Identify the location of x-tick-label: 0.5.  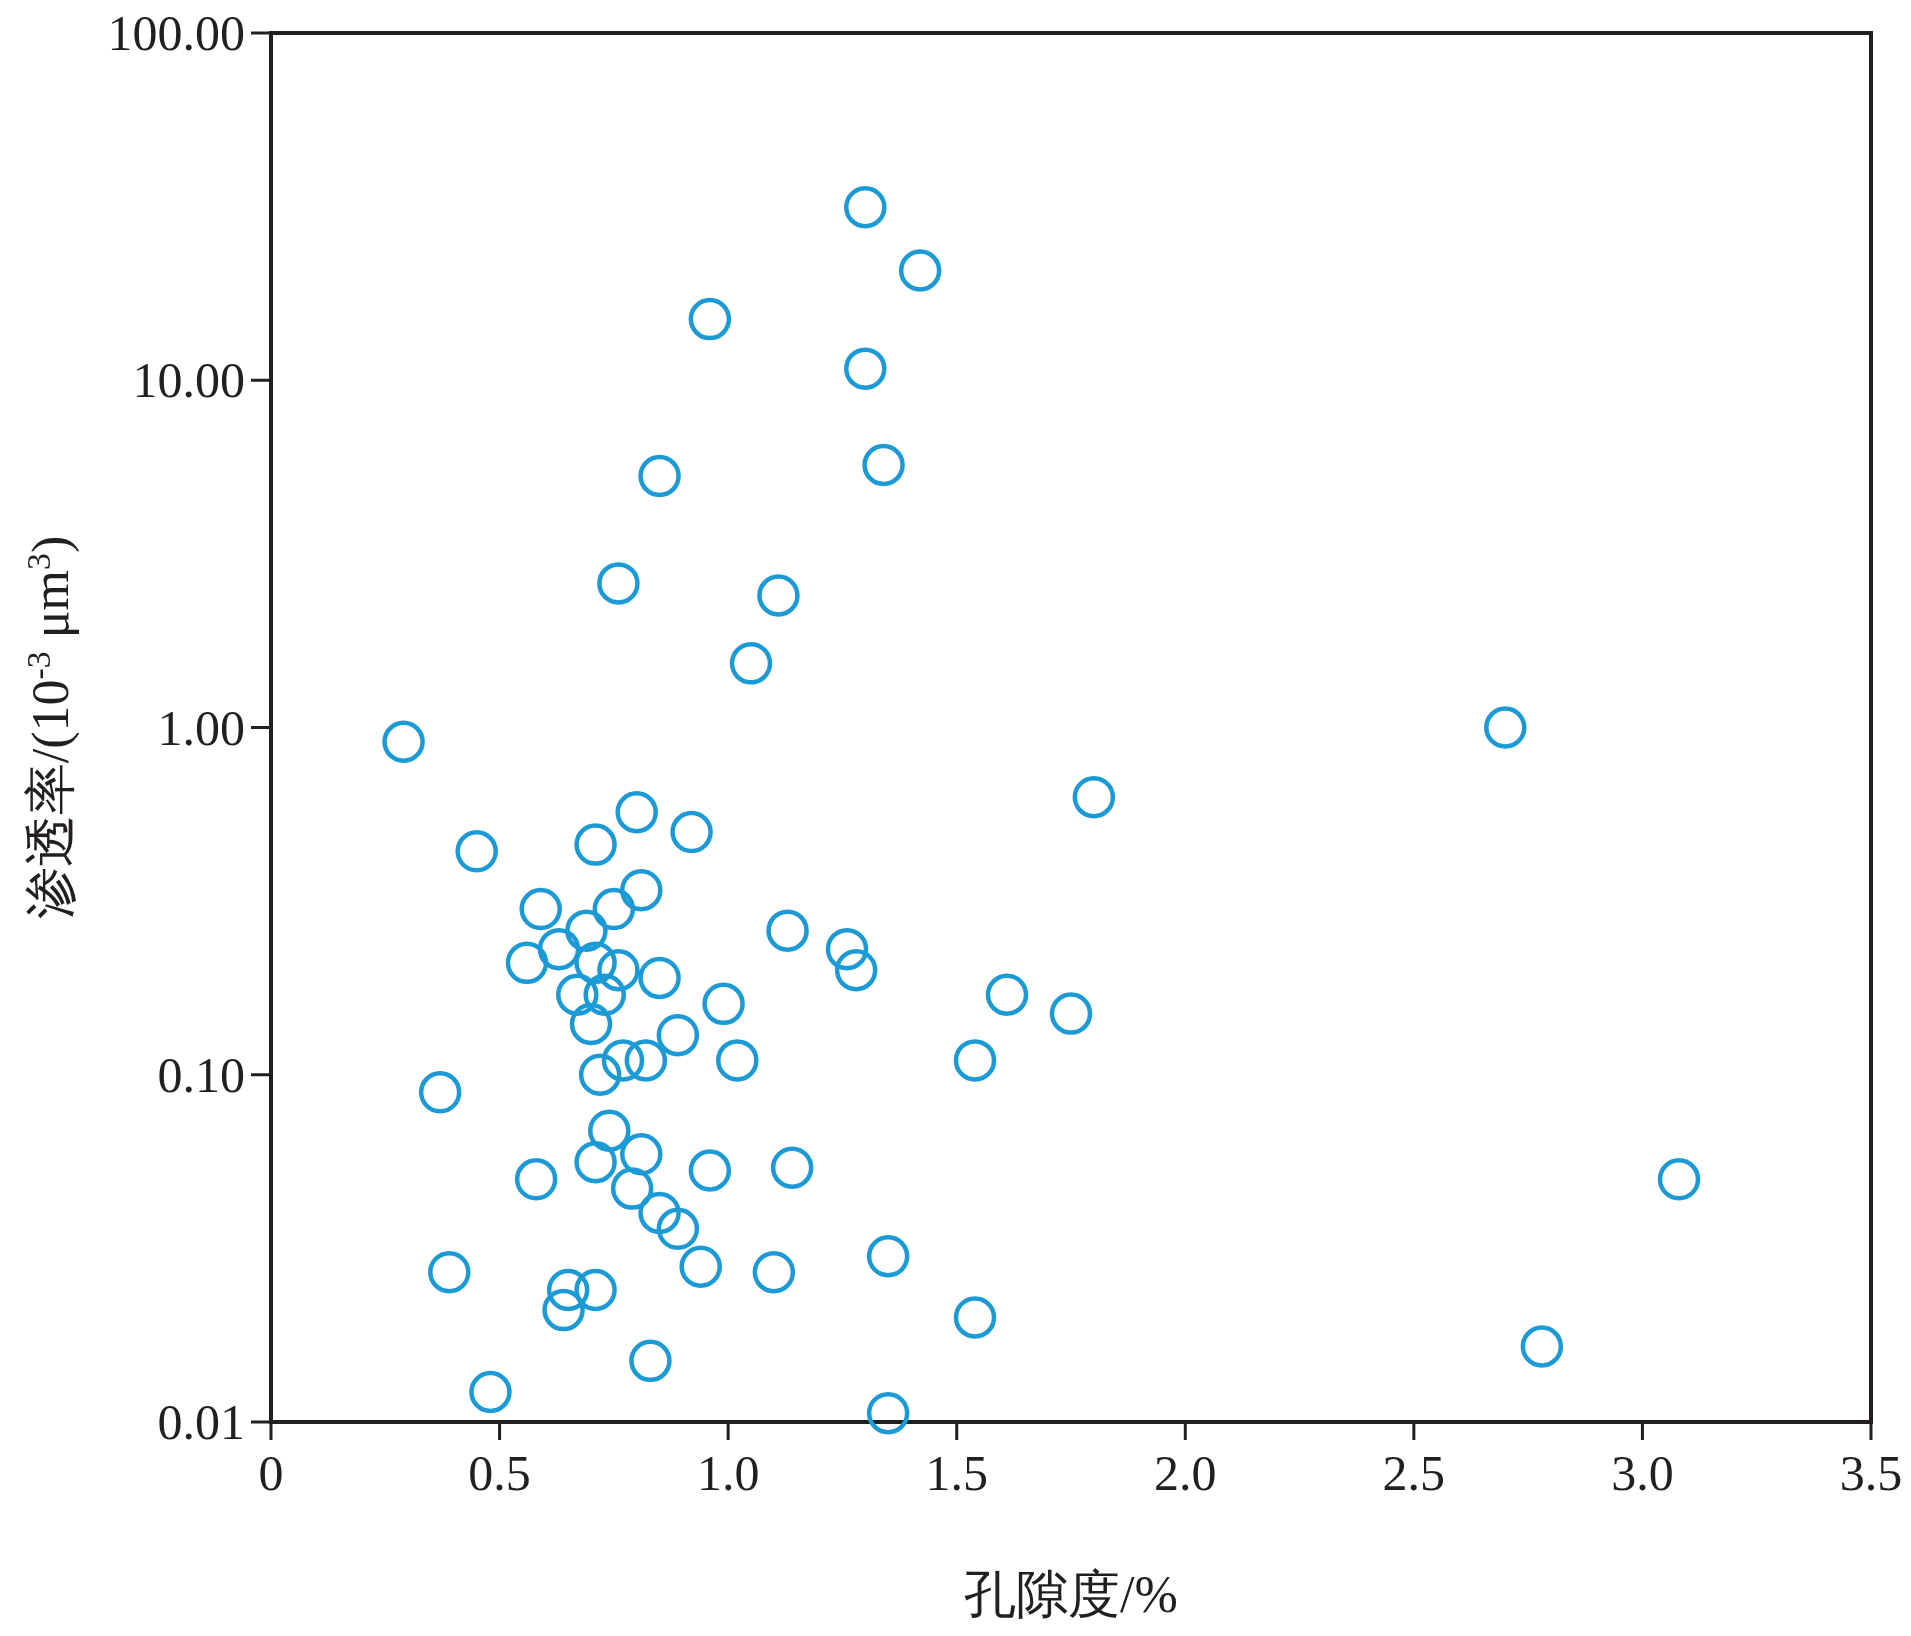
(499, 1473).